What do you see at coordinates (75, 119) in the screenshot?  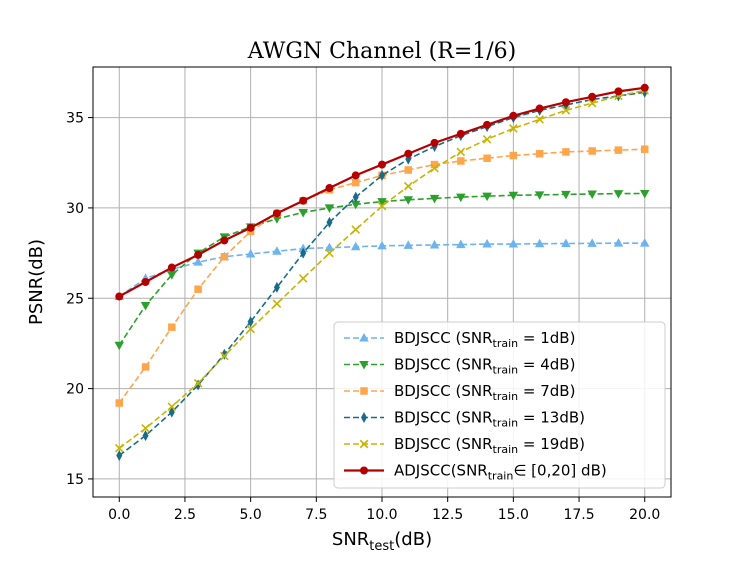 I see `y-tick-label: 35` at bounding box center [75, 119].